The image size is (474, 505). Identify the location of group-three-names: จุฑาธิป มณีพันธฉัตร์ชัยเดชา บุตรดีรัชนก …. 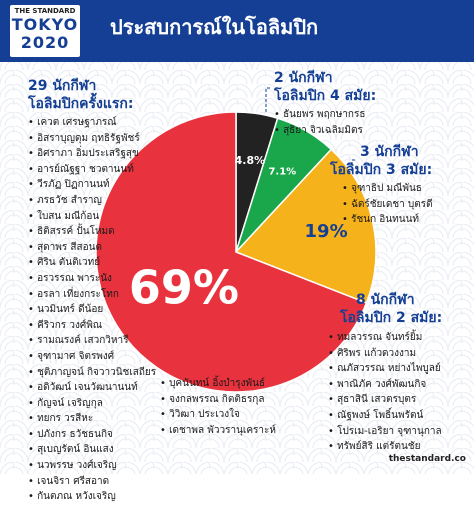
(387, 204).